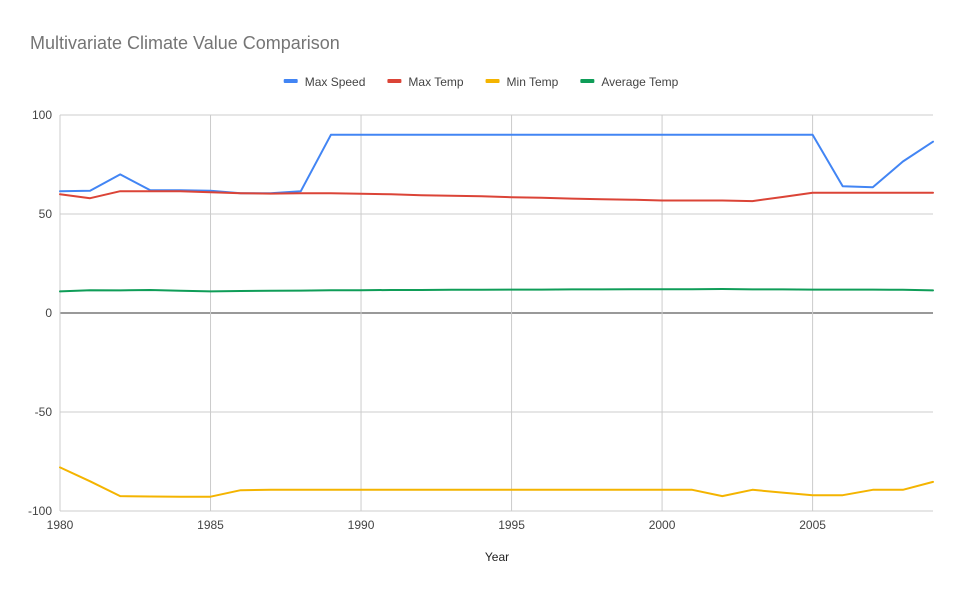  I want to click on series-line-max-speed, so click(496, 164).